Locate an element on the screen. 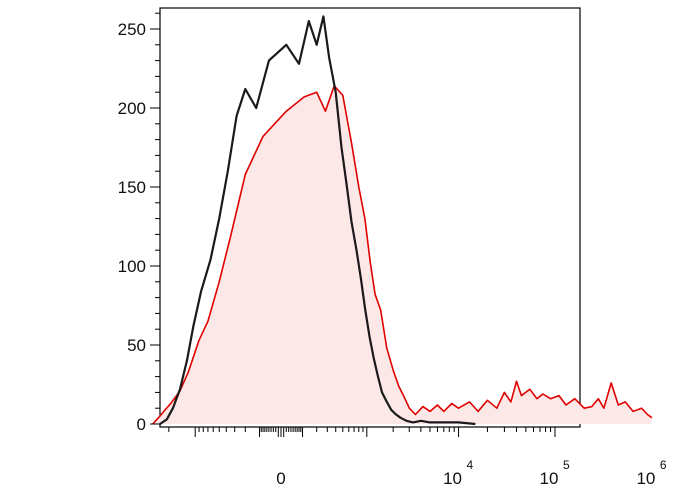 Image resolution: width=688 pixels, height=490 pixels. y-tick-label: 200 is located at coordinates (132, 108).